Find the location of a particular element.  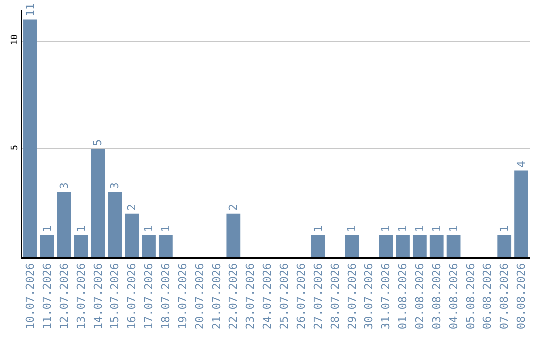

x-tick-label: 31.07.2026 is located at coordinates (386, 296).